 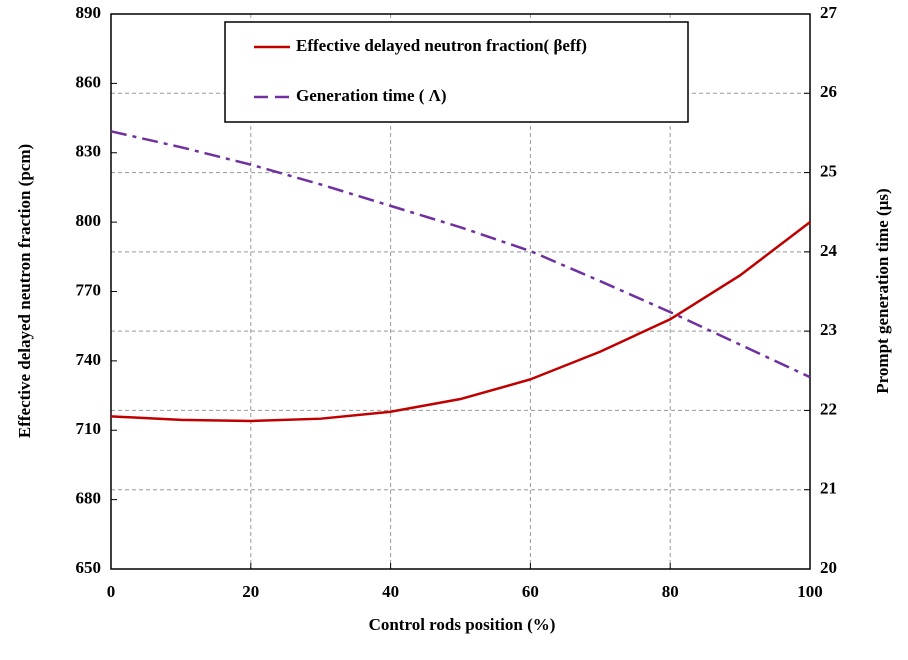 What do you see at coordinates (89, 12) in the screenshot?
I see `y-tick-label: 890` at bounding box center [89, 12].